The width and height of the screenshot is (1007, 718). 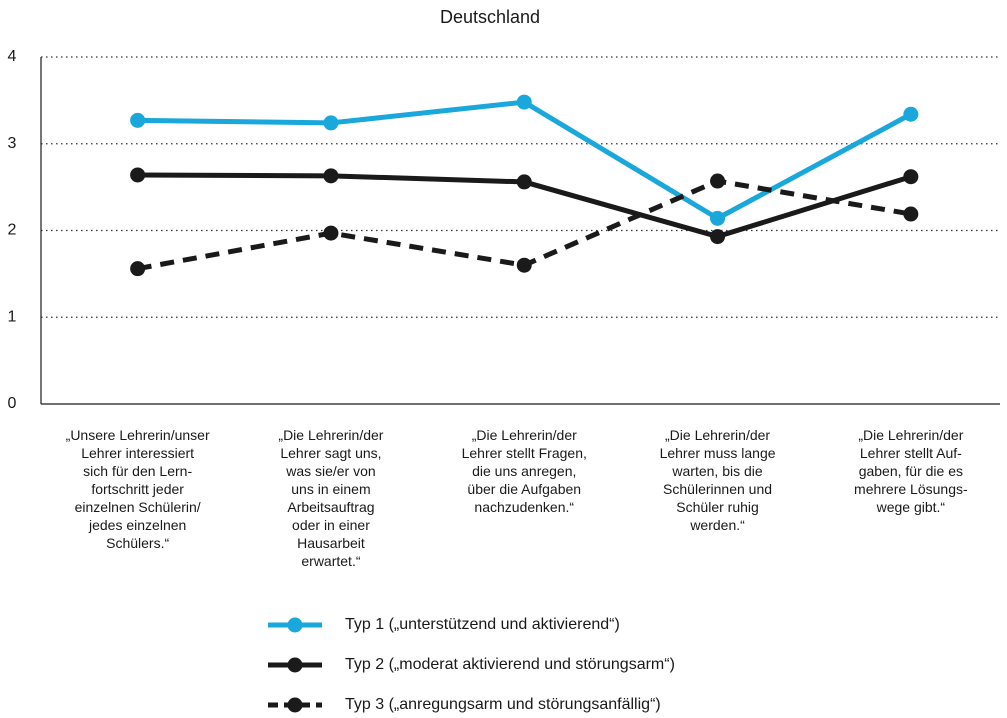 I want to click on x-tick-label-line: fortschritt jeder, so click(x=137, y=489).